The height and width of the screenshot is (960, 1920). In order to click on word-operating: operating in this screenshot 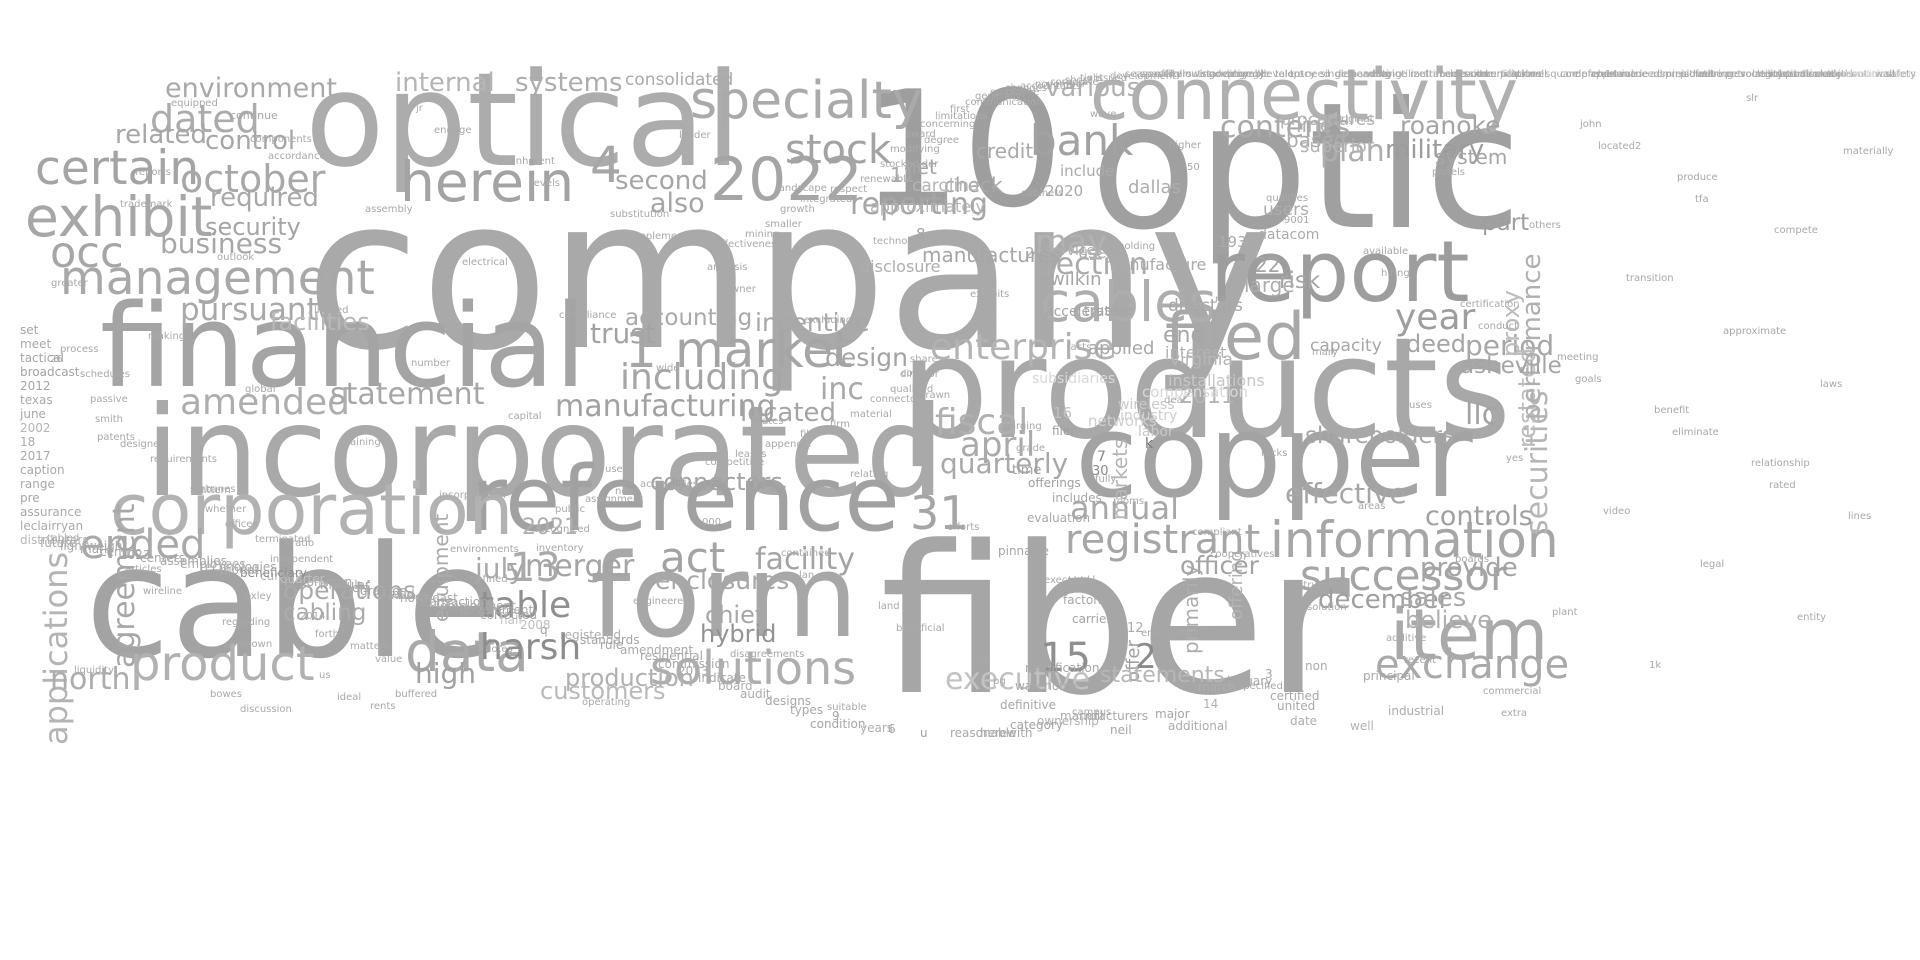, I will do `click(606, 702)`.